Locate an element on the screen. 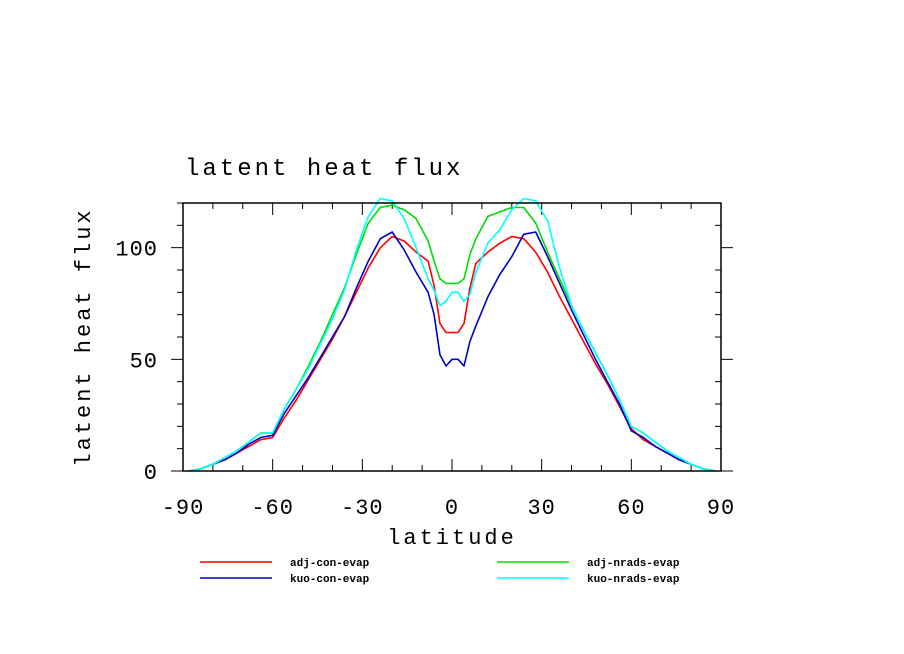  y-tick-label: 50 is located at coordinates (144, 361).